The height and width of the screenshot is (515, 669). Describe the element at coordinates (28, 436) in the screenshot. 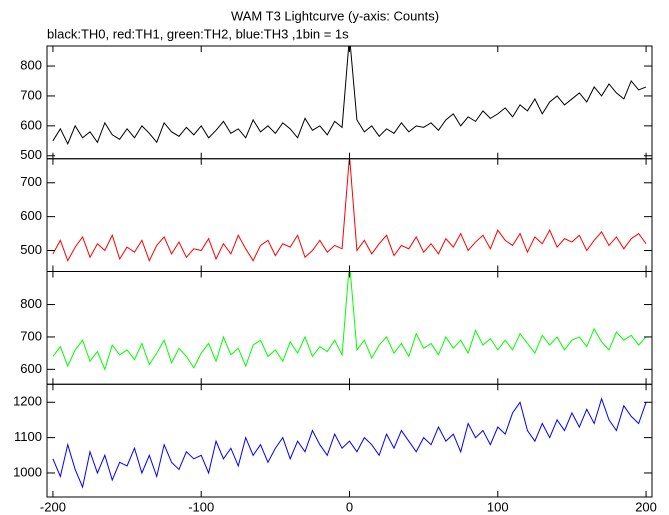

I see `y-tick-label: 1100` at that location.